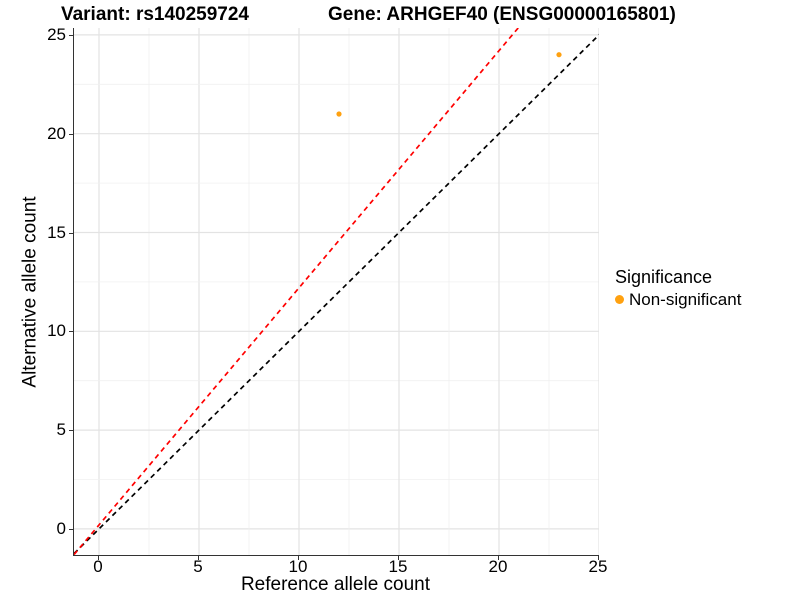 Image resolution: width=800 pixels, height=600 pixels. Describe the element at coordinates (56, 133) in the screenshot. I see `y-tick-label: 20` at that location.